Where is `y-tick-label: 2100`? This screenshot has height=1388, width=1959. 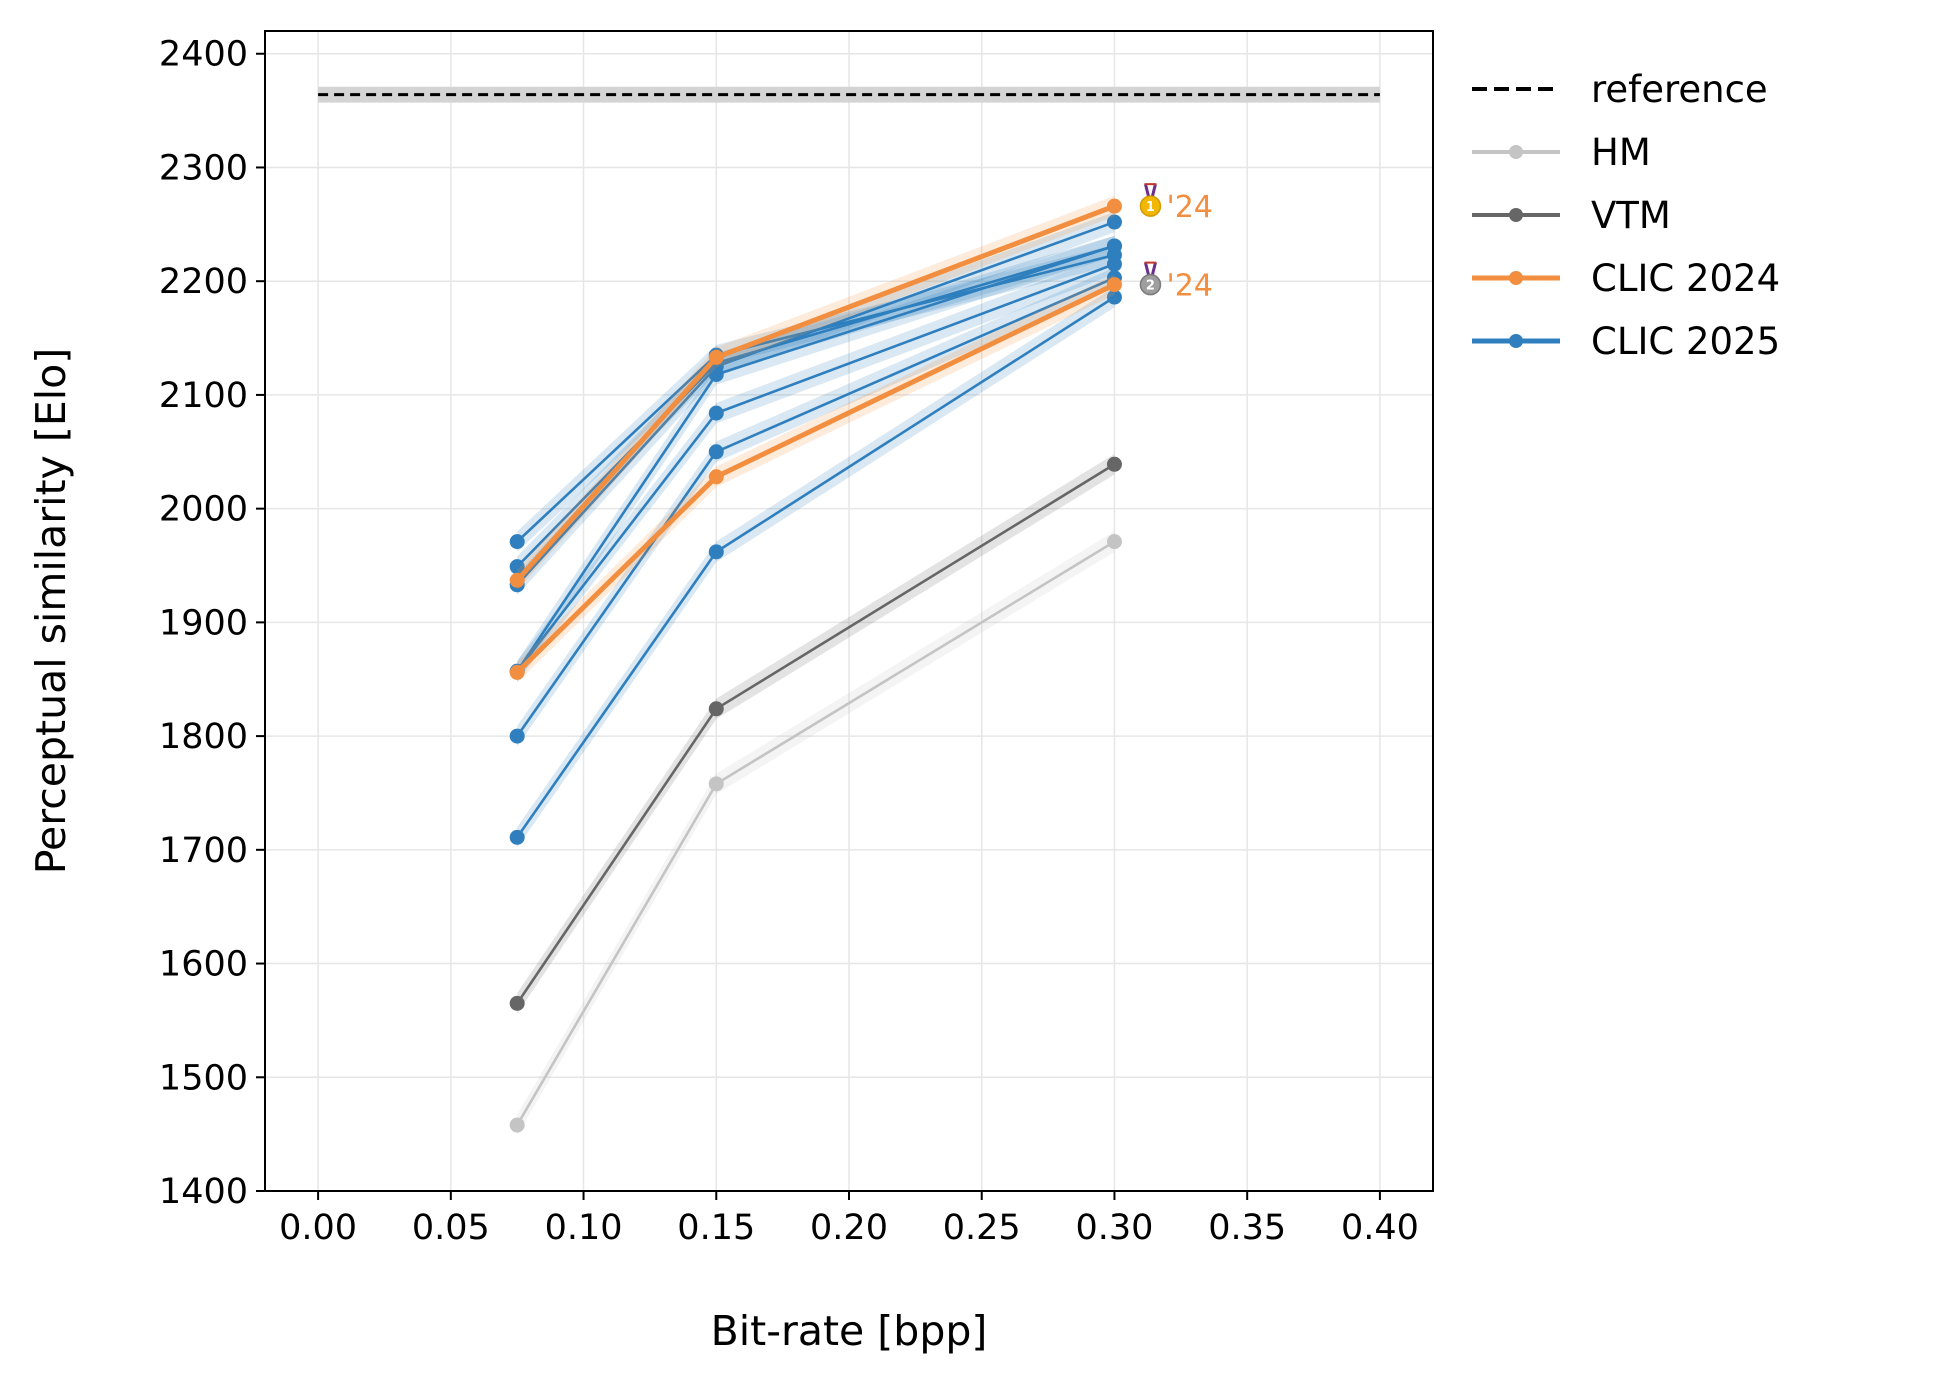
y-tick-label: 2100 is located at coordinates (203, 396).